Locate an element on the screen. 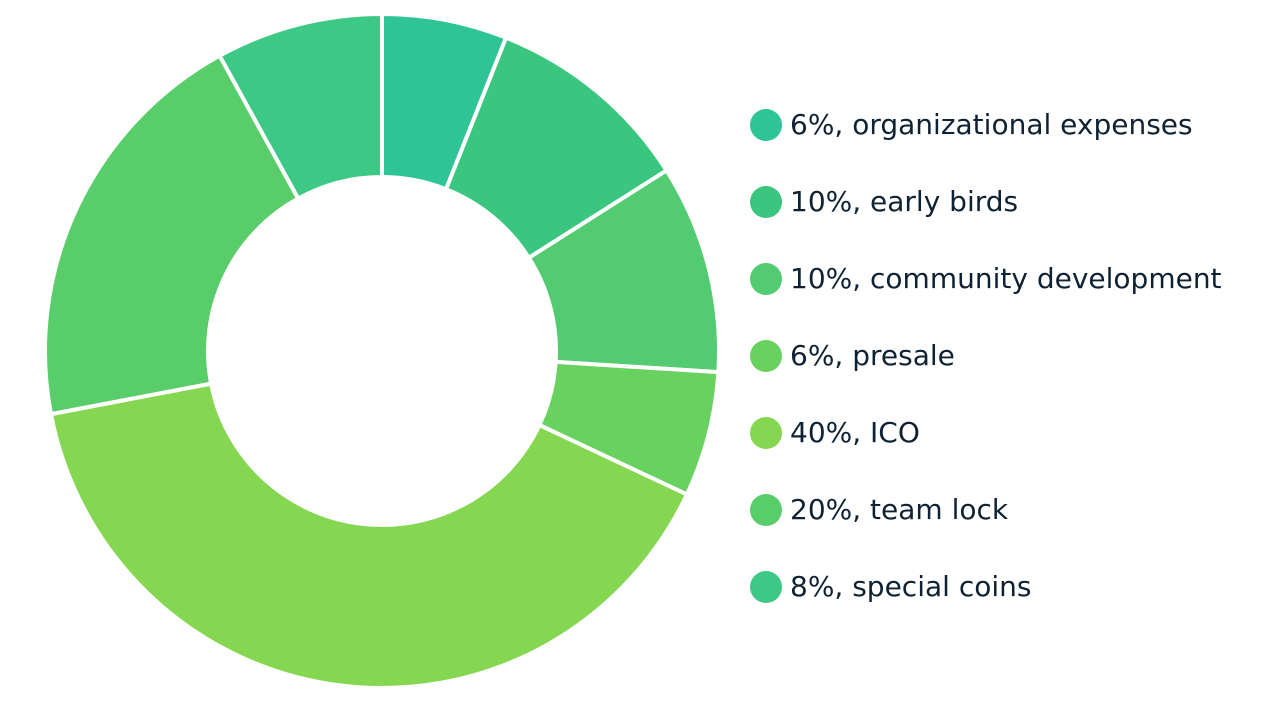 The width and height of the screenshot is (1264, 712). legend-label: 20%, team lock is located at coordinates (899, 509).